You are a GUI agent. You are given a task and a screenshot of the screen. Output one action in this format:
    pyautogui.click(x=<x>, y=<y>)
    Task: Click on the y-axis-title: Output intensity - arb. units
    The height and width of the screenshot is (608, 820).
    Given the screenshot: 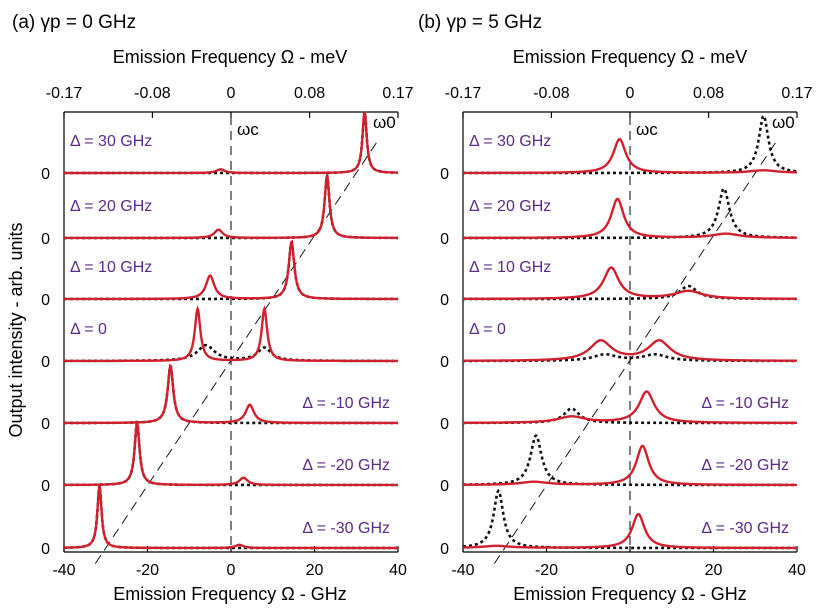 What is the action you would take?
    pyautogui.click(x=16, y=329)
    